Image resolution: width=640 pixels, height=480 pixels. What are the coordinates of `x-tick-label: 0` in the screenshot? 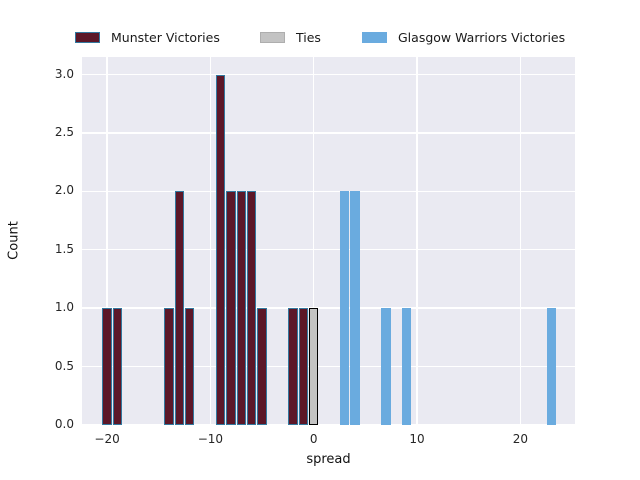 It's located at (313, 439).